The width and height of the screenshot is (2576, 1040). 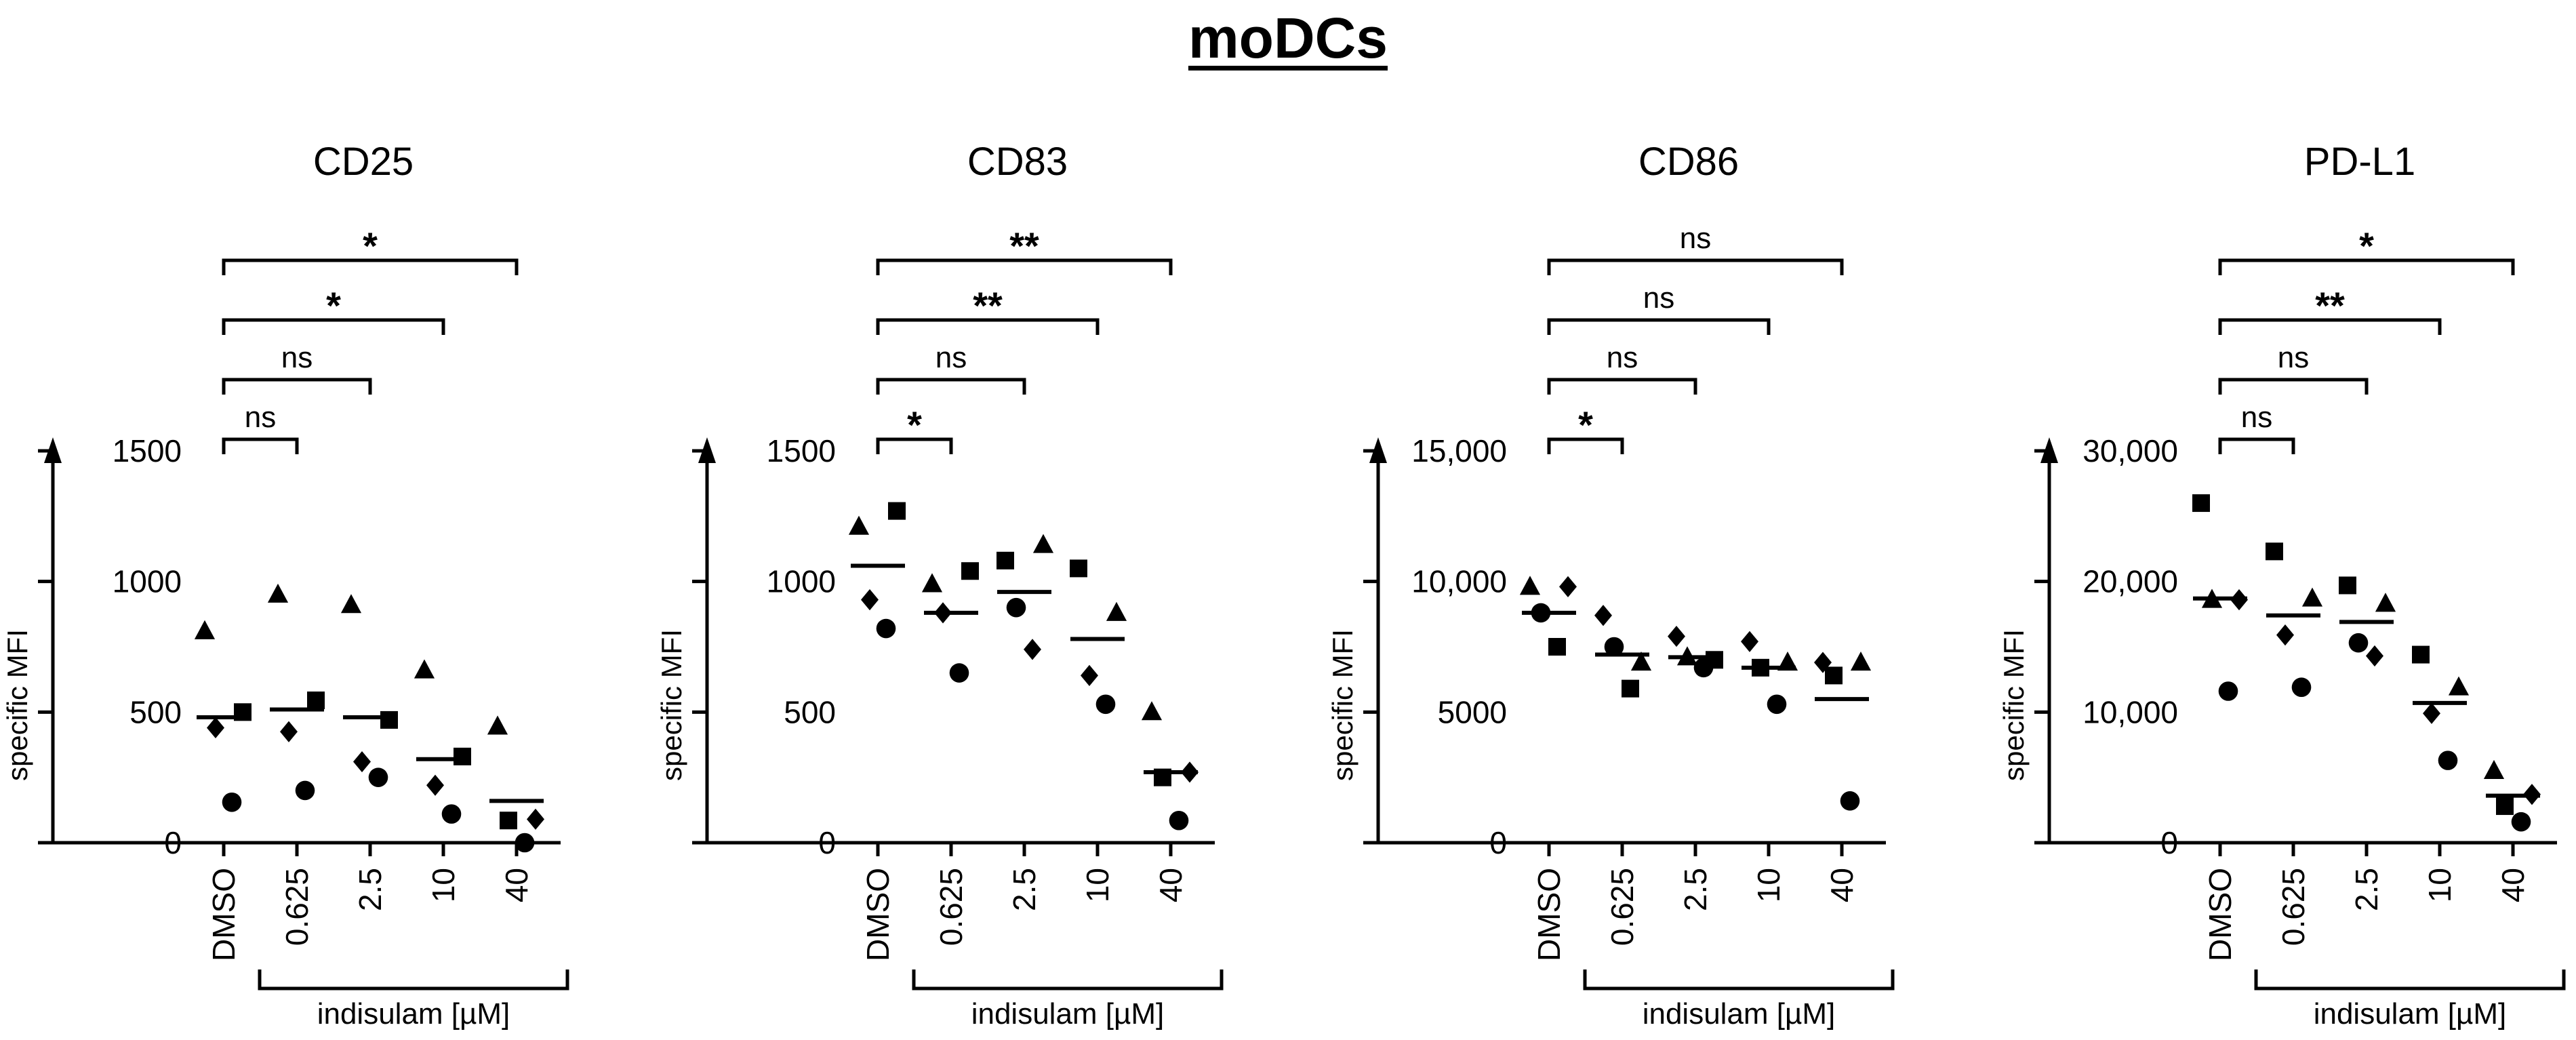 I want to click on y-tick-label: 15,000, so click(x=1459, y=450).